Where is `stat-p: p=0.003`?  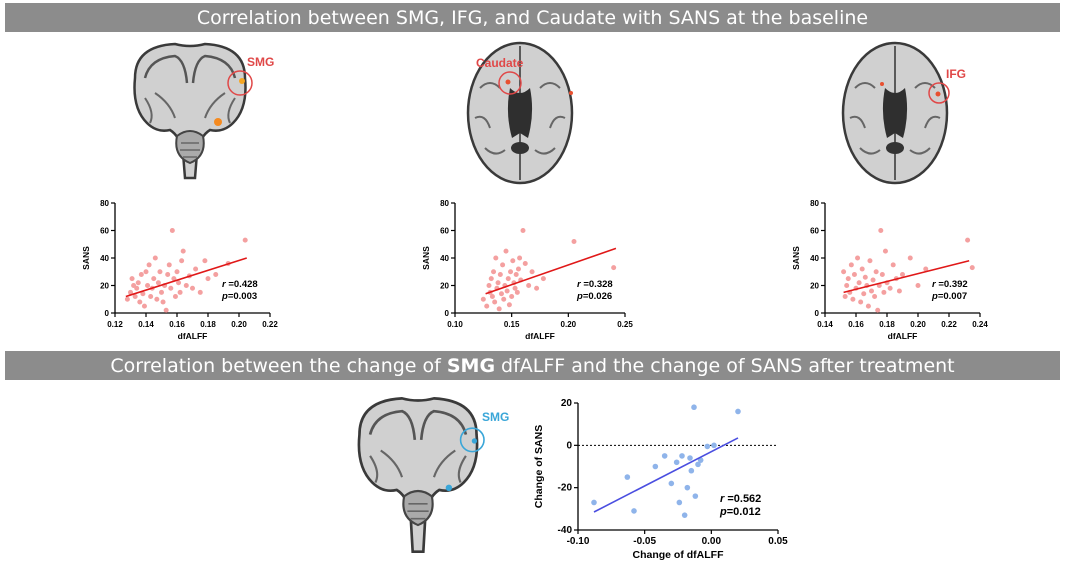
stat-p: p=0.003 is located at coordinates (239, 296).